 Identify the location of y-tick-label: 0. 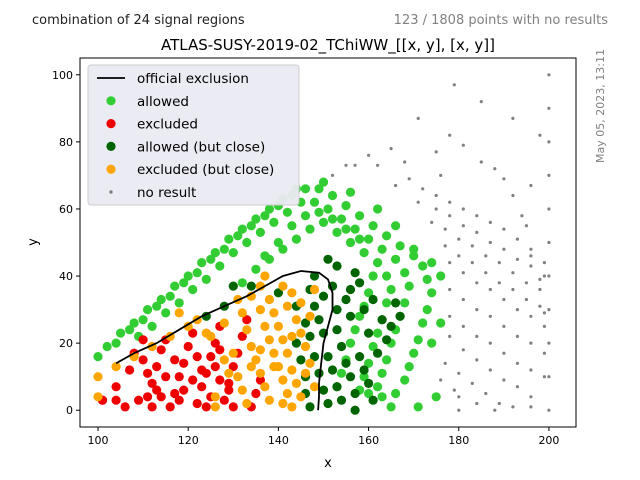
(69, 410).